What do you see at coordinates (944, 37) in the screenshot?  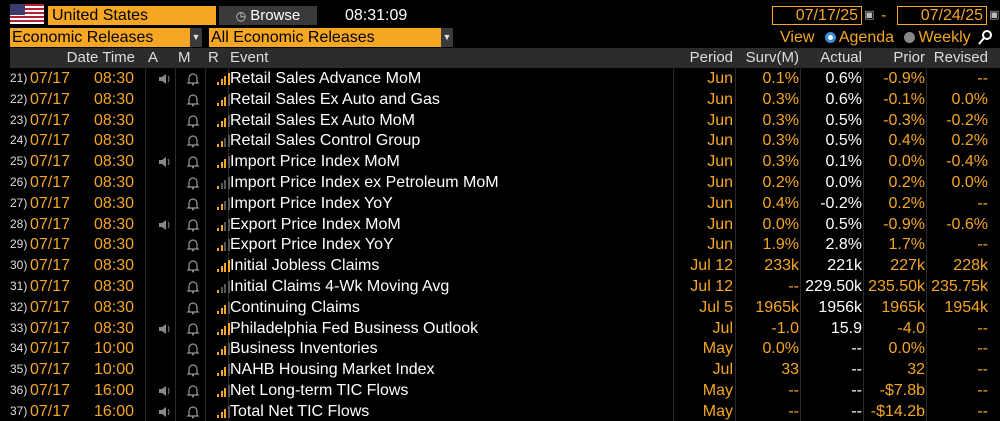 I see `weekly-label: Weekly` at bounding box center [944, 37].